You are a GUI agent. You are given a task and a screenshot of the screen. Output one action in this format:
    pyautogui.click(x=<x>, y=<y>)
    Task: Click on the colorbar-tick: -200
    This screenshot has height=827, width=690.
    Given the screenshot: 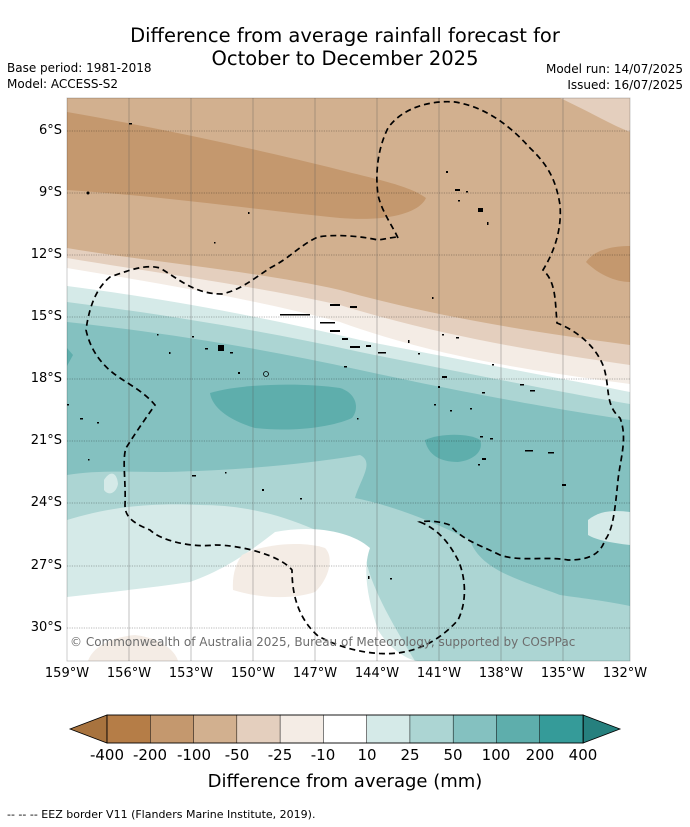 What is the action you would take?
    pyautogui.click(x=150, y=755)
    